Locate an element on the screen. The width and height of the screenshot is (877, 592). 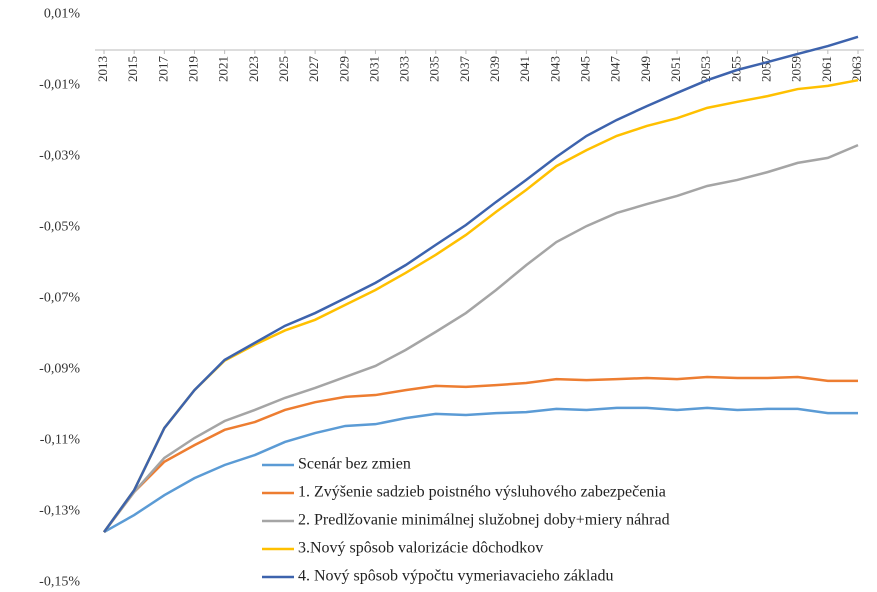
x-tick-label: 2061 is located at coordinates (826, 69).